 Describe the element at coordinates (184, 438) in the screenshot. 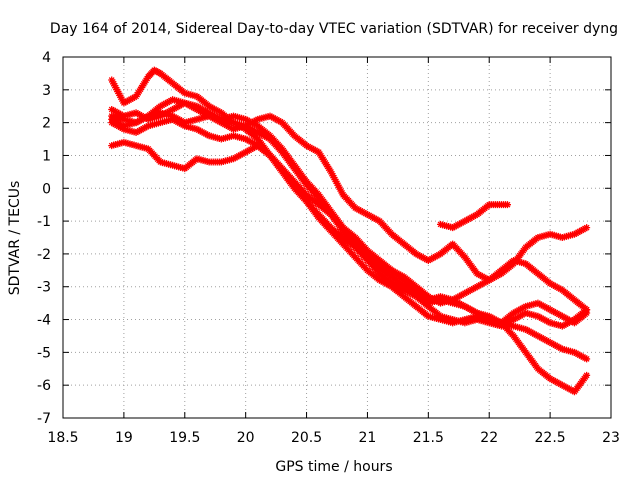

I see `x-tick-label: 19.5` at that location.